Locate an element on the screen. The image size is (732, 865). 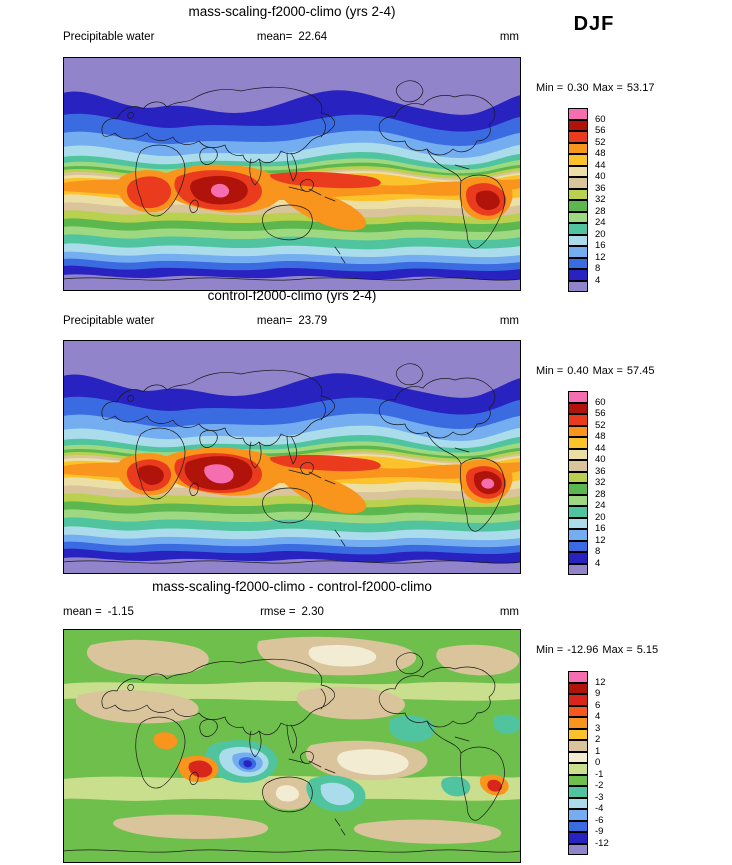
panel1-colorbar: 60 56 52 48 44 40 36 32 28 24 20 16 12 8 4 is located at coordinates (600, 201).